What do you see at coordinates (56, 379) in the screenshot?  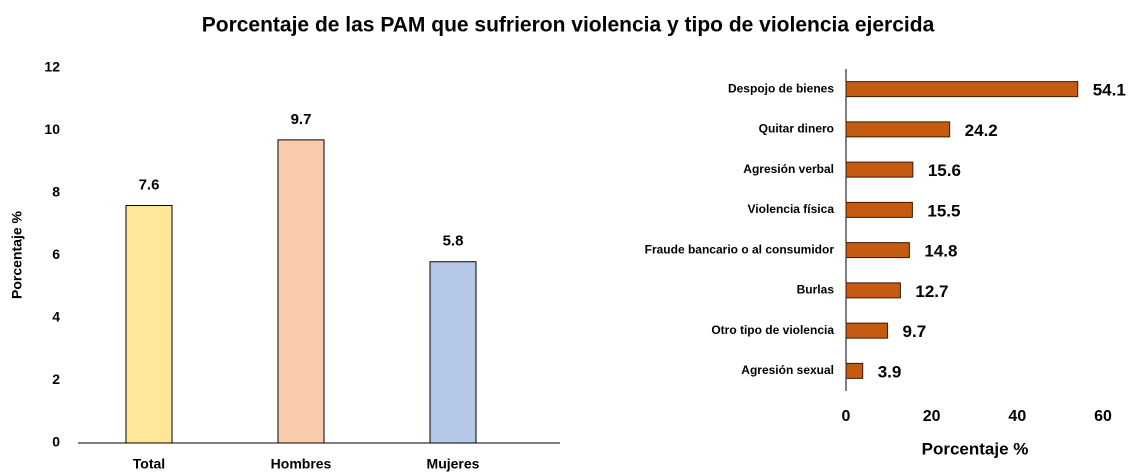 I see `y-tick-label: 2` at bounding box center [56, 379].